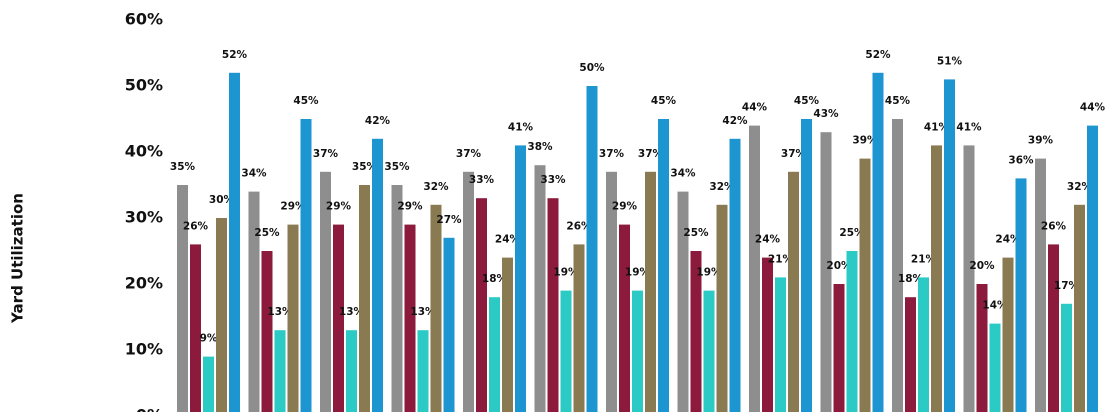 This screenshot has height=412, width=1107. I want to click on value-label: 38%, so click(540, 147).